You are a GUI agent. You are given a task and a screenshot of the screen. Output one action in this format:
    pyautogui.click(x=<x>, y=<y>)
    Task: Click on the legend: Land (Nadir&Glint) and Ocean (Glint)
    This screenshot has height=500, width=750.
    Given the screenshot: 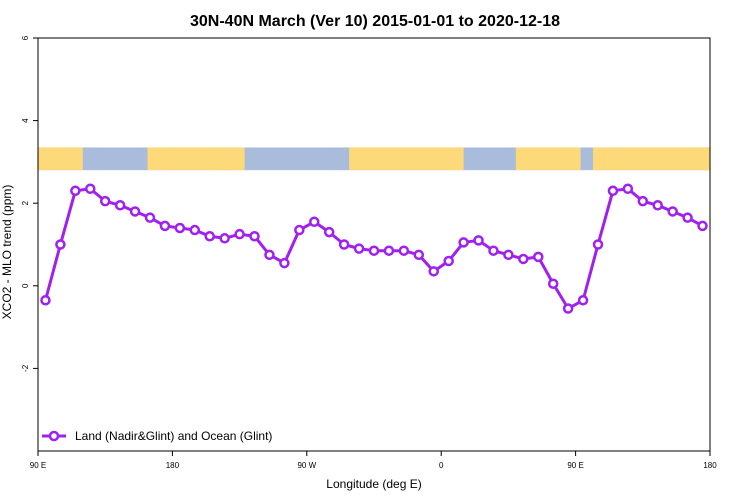 What is the action you would take?
    pyautogui.click(x=157, y=436)
    